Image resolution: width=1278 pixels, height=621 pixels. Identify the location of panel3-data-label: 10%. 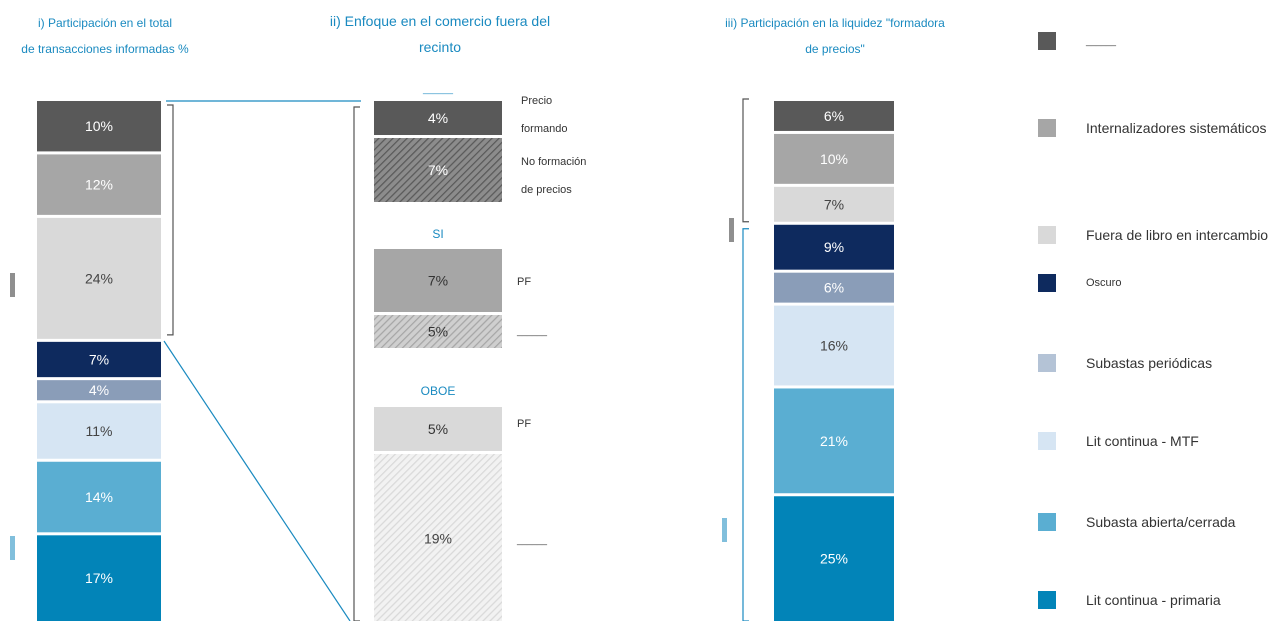
(834, 159).